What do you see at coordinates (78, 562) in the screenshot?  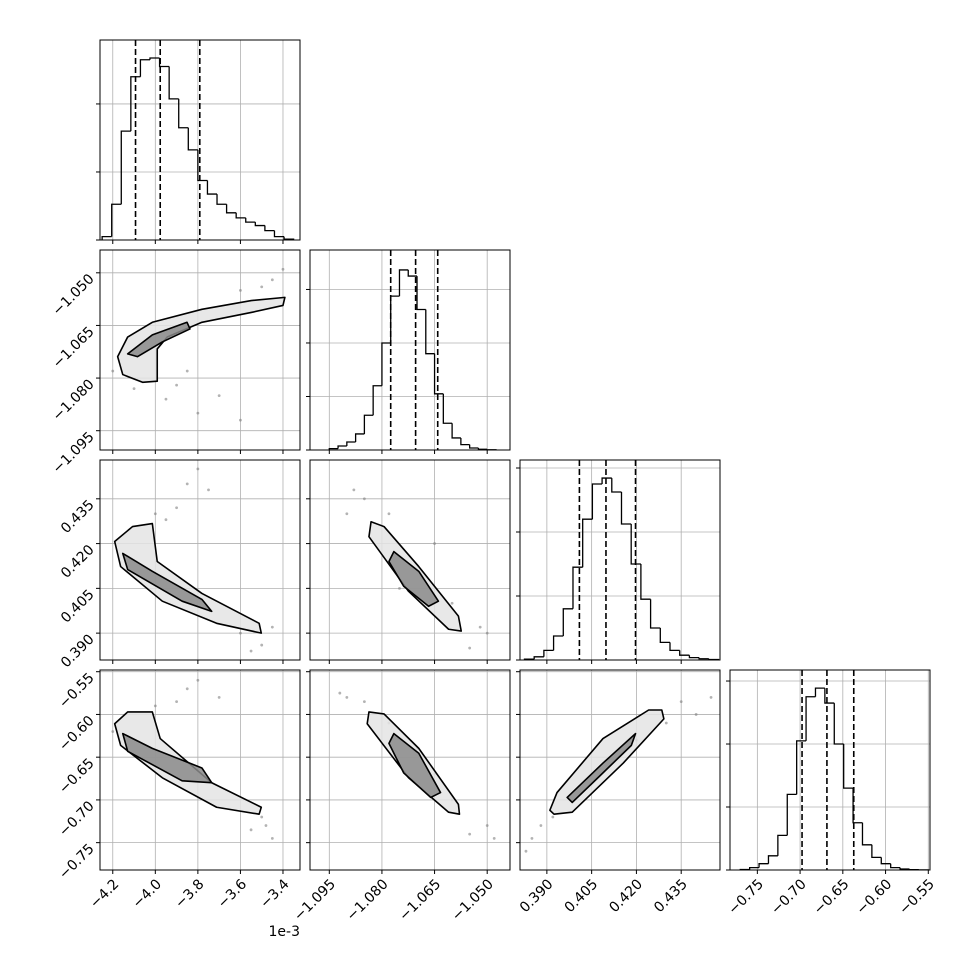 I see `y-tick-label: 0.420` at bounding box center [78, 562].